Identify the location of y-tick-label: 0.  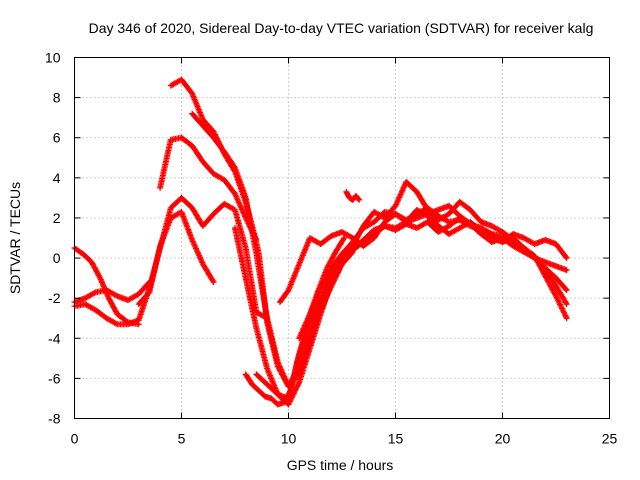
(57, 258).